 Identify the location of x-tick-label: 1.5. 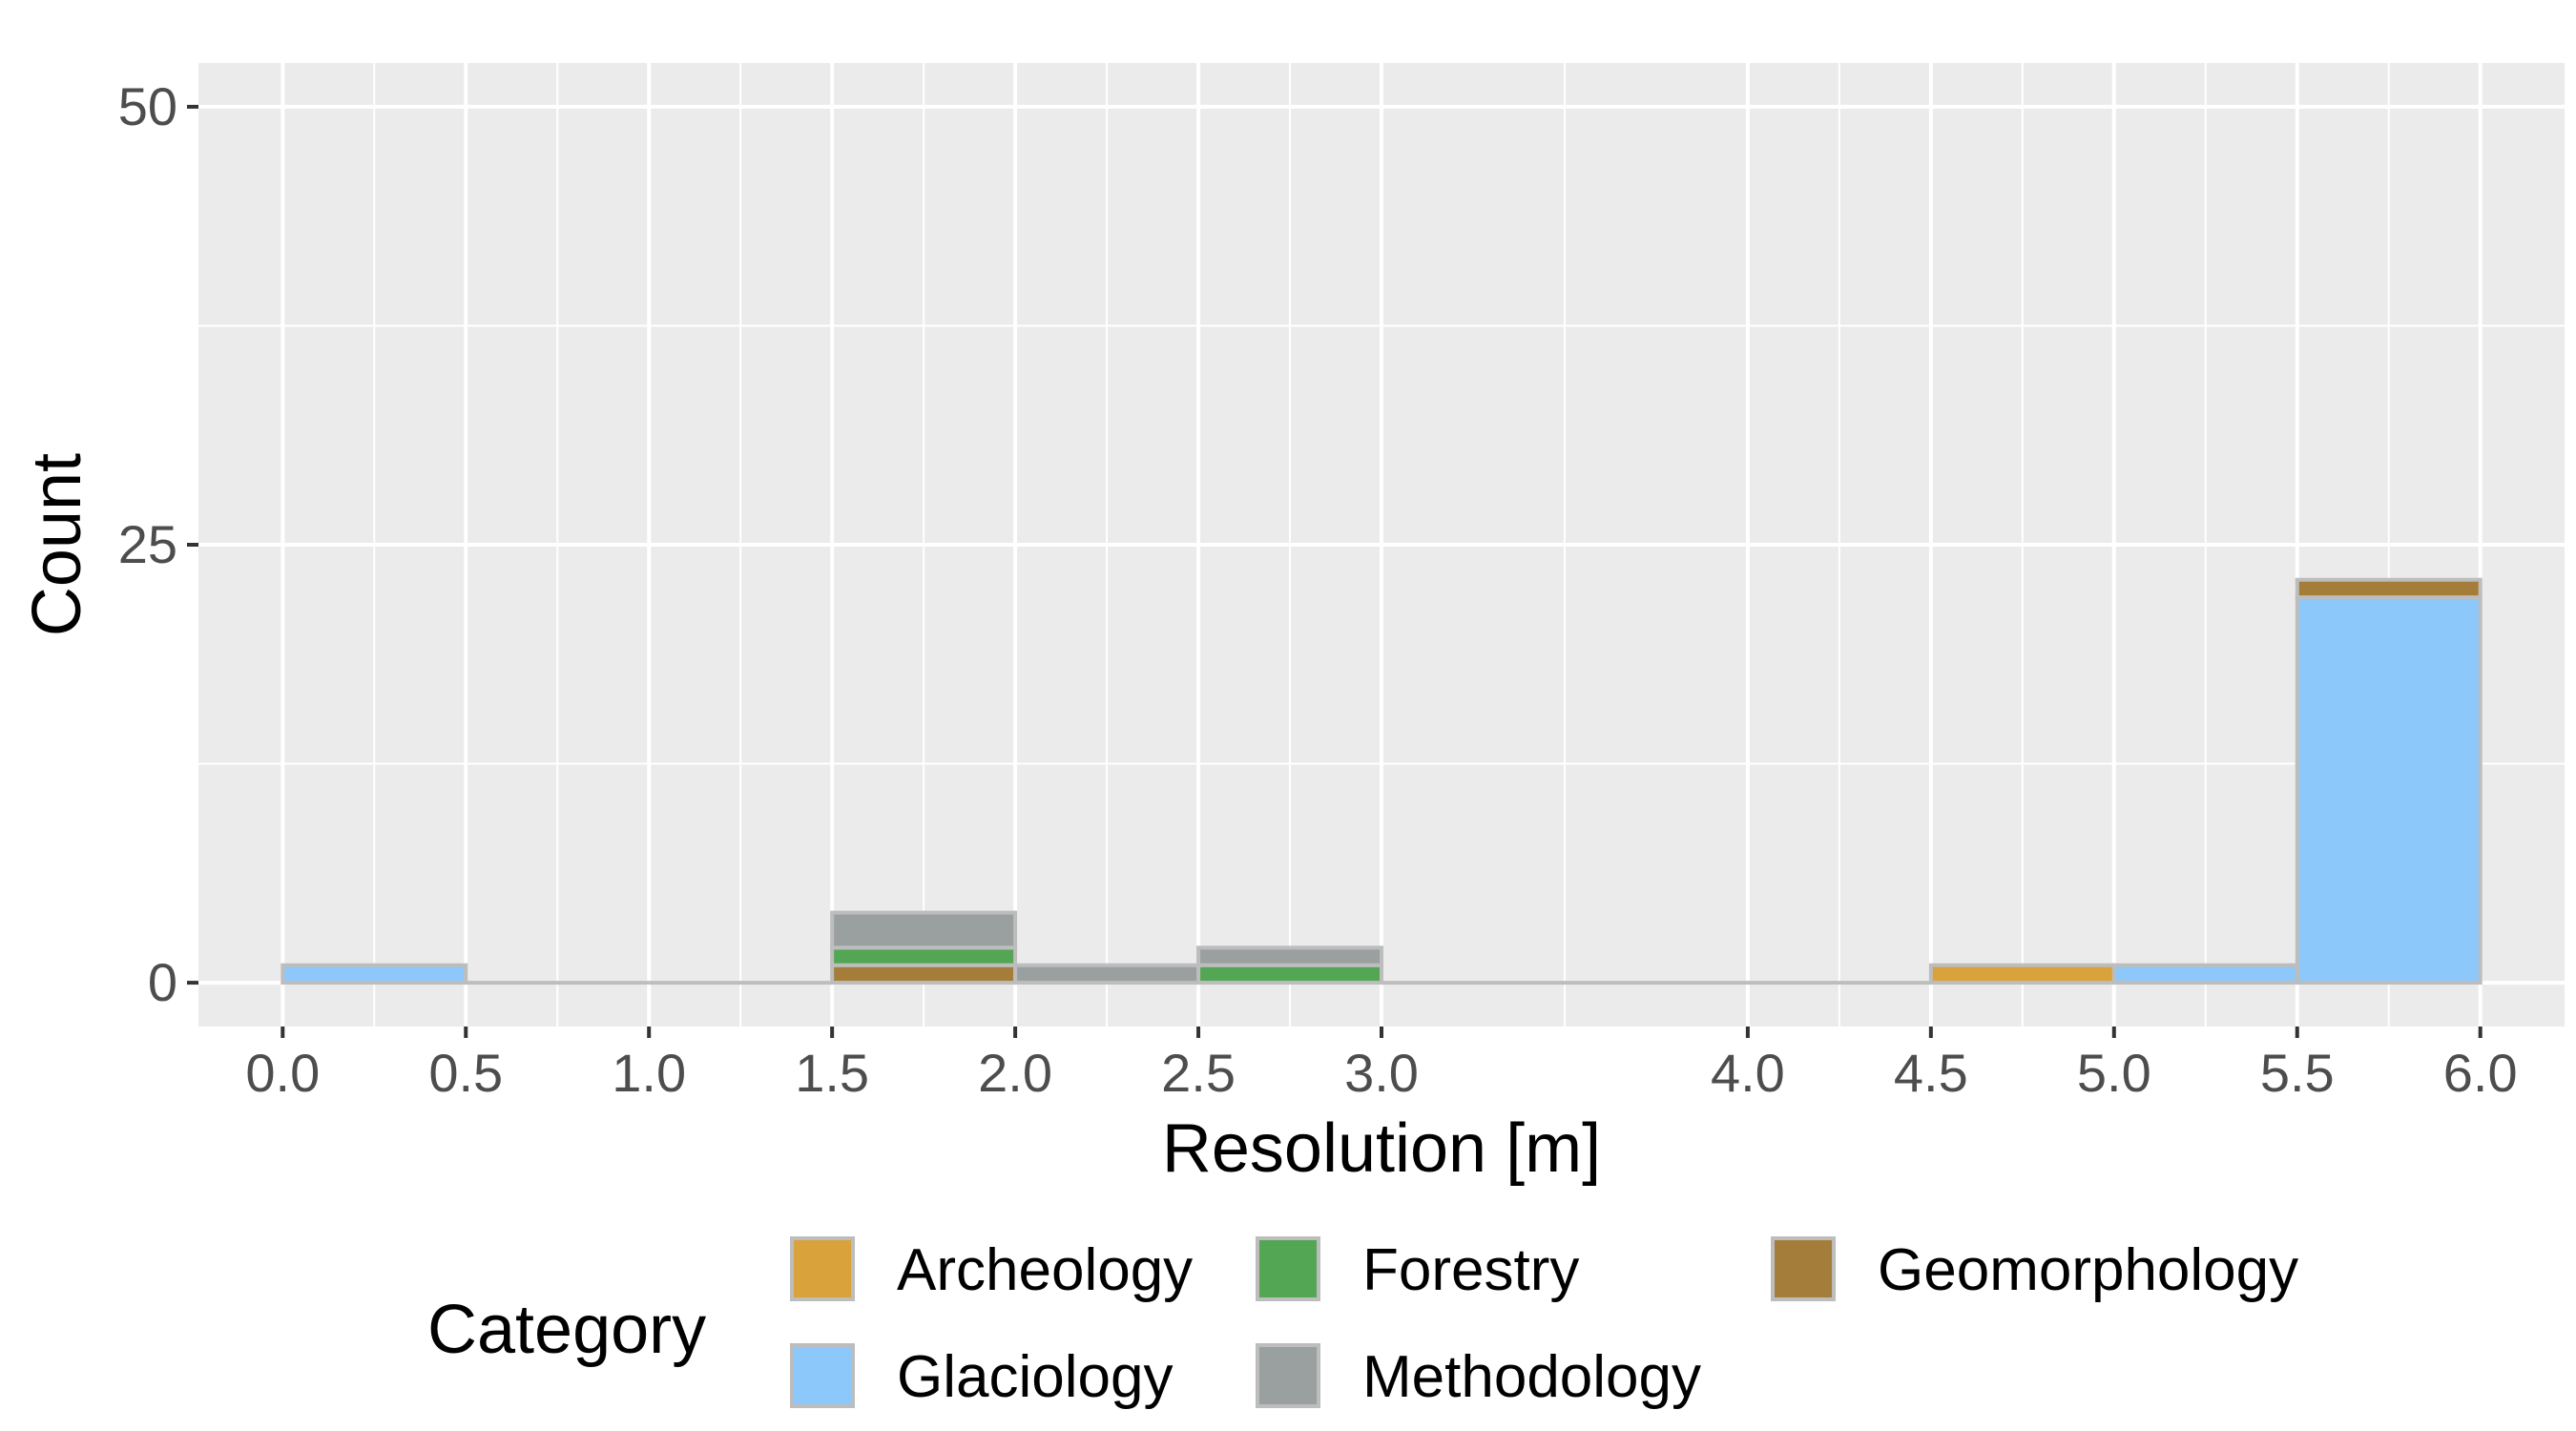
(832, 1073).